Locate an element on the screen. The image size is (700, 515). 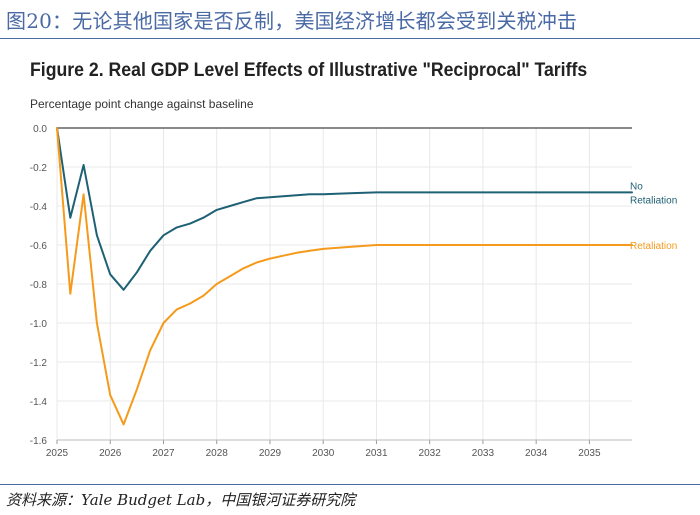
x-tick-label: 2033 is located at coordinates (483, 453).